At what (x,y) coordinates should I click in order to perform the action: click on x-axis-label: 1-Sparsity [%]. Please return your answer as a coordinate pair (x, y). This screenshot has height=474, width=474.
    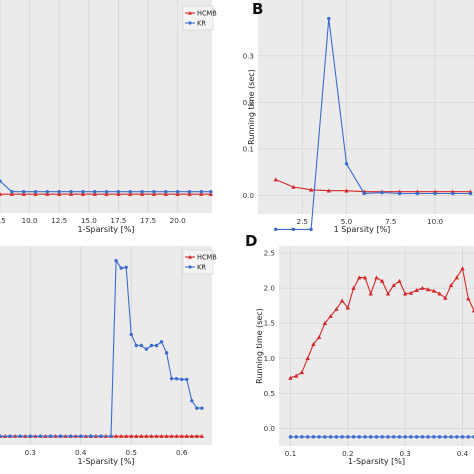
    Looking at the image, I should click on (376, 461).